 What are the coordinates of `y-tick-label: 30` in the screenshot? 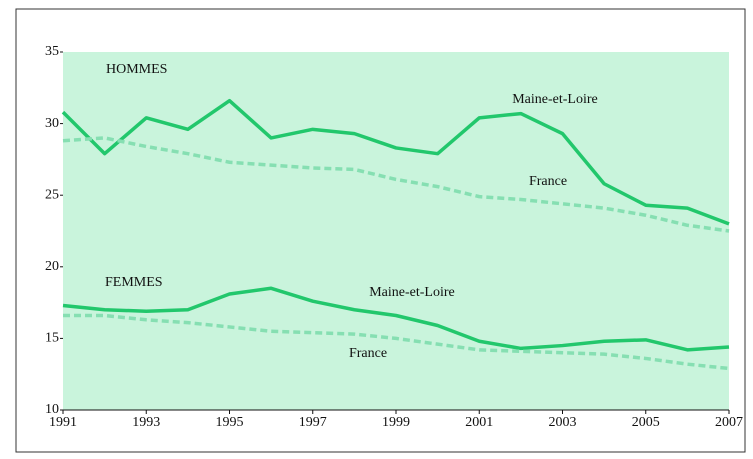 It's located at (52, 123).